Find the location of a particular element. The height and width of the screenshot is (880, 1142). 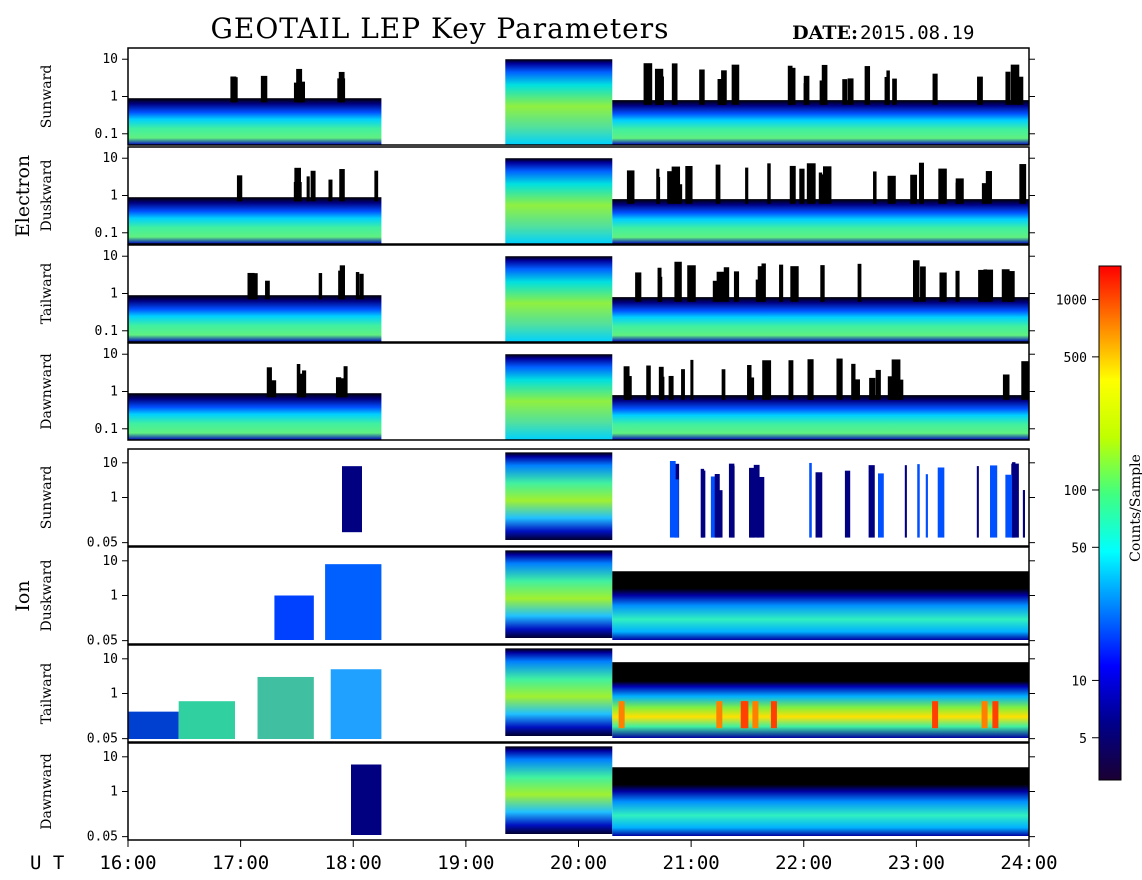

colorbar: Counts/Sample 5 10 50 100 500 1000 is located at coordinates (1099, 523).